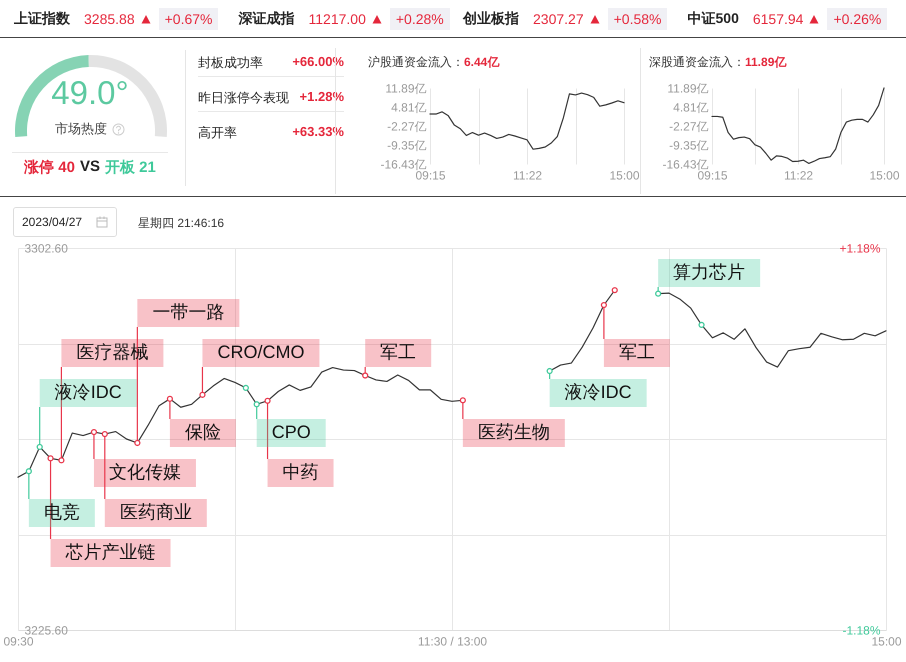 The width and height of the screenshot is (906, 662). Describe the element at coordinates (181, 223) in the screenshot. I see `text: 星期四 21:46:16` at that location.